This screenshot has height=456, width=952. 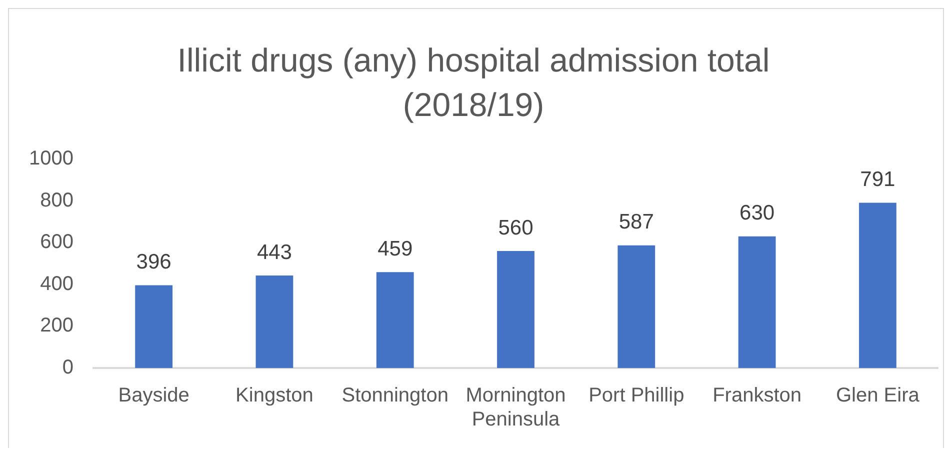 What do you see at coordinates (757, 213) in the screenshot?
I see `data-label: 630` at bounding box center [757, 213].